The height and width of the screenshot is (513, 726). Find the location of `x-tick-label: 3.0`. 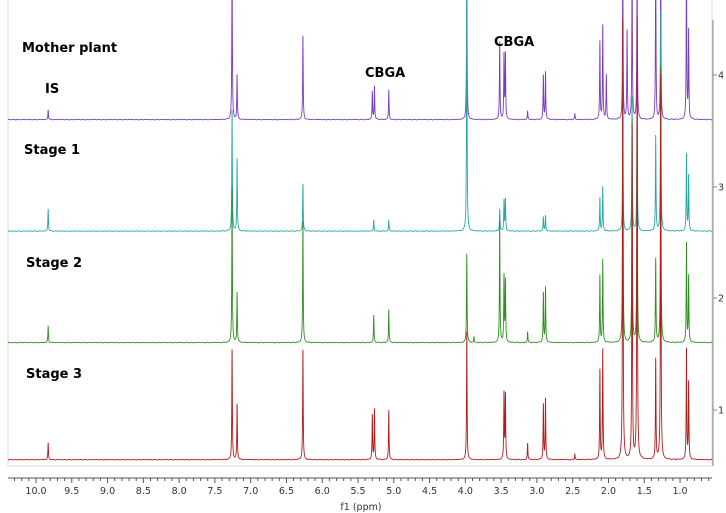

x-tick-label: 3.0 is located at coordinates (536, 491).